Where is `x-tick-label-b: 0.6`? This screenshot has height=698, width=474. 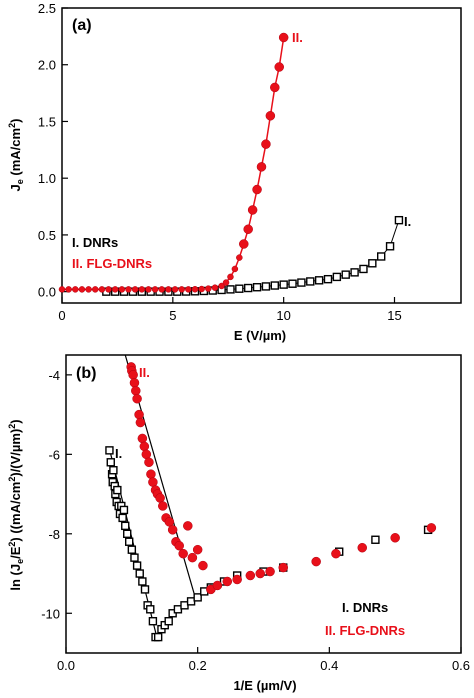 x-tick-label-b: 0.6 is located at coordinates (461, 665).